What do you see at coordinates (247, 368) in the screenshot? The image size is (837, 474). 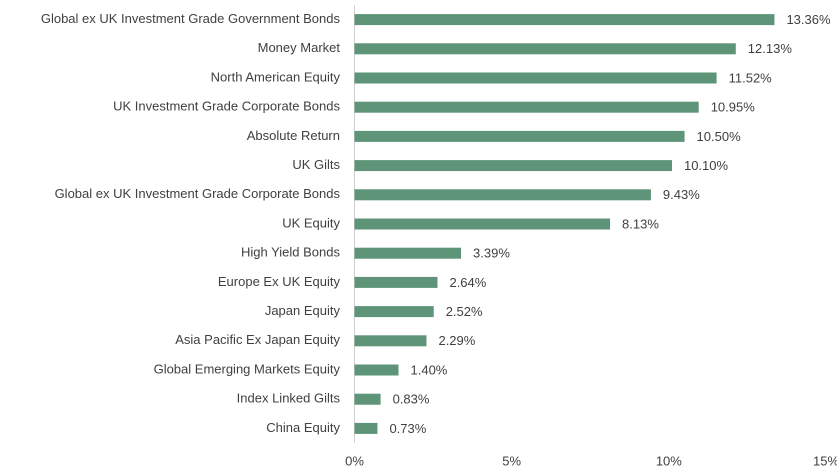 I see `y-tick-label: Global Emerging Markets Equity` at bounding box center [247, 368].